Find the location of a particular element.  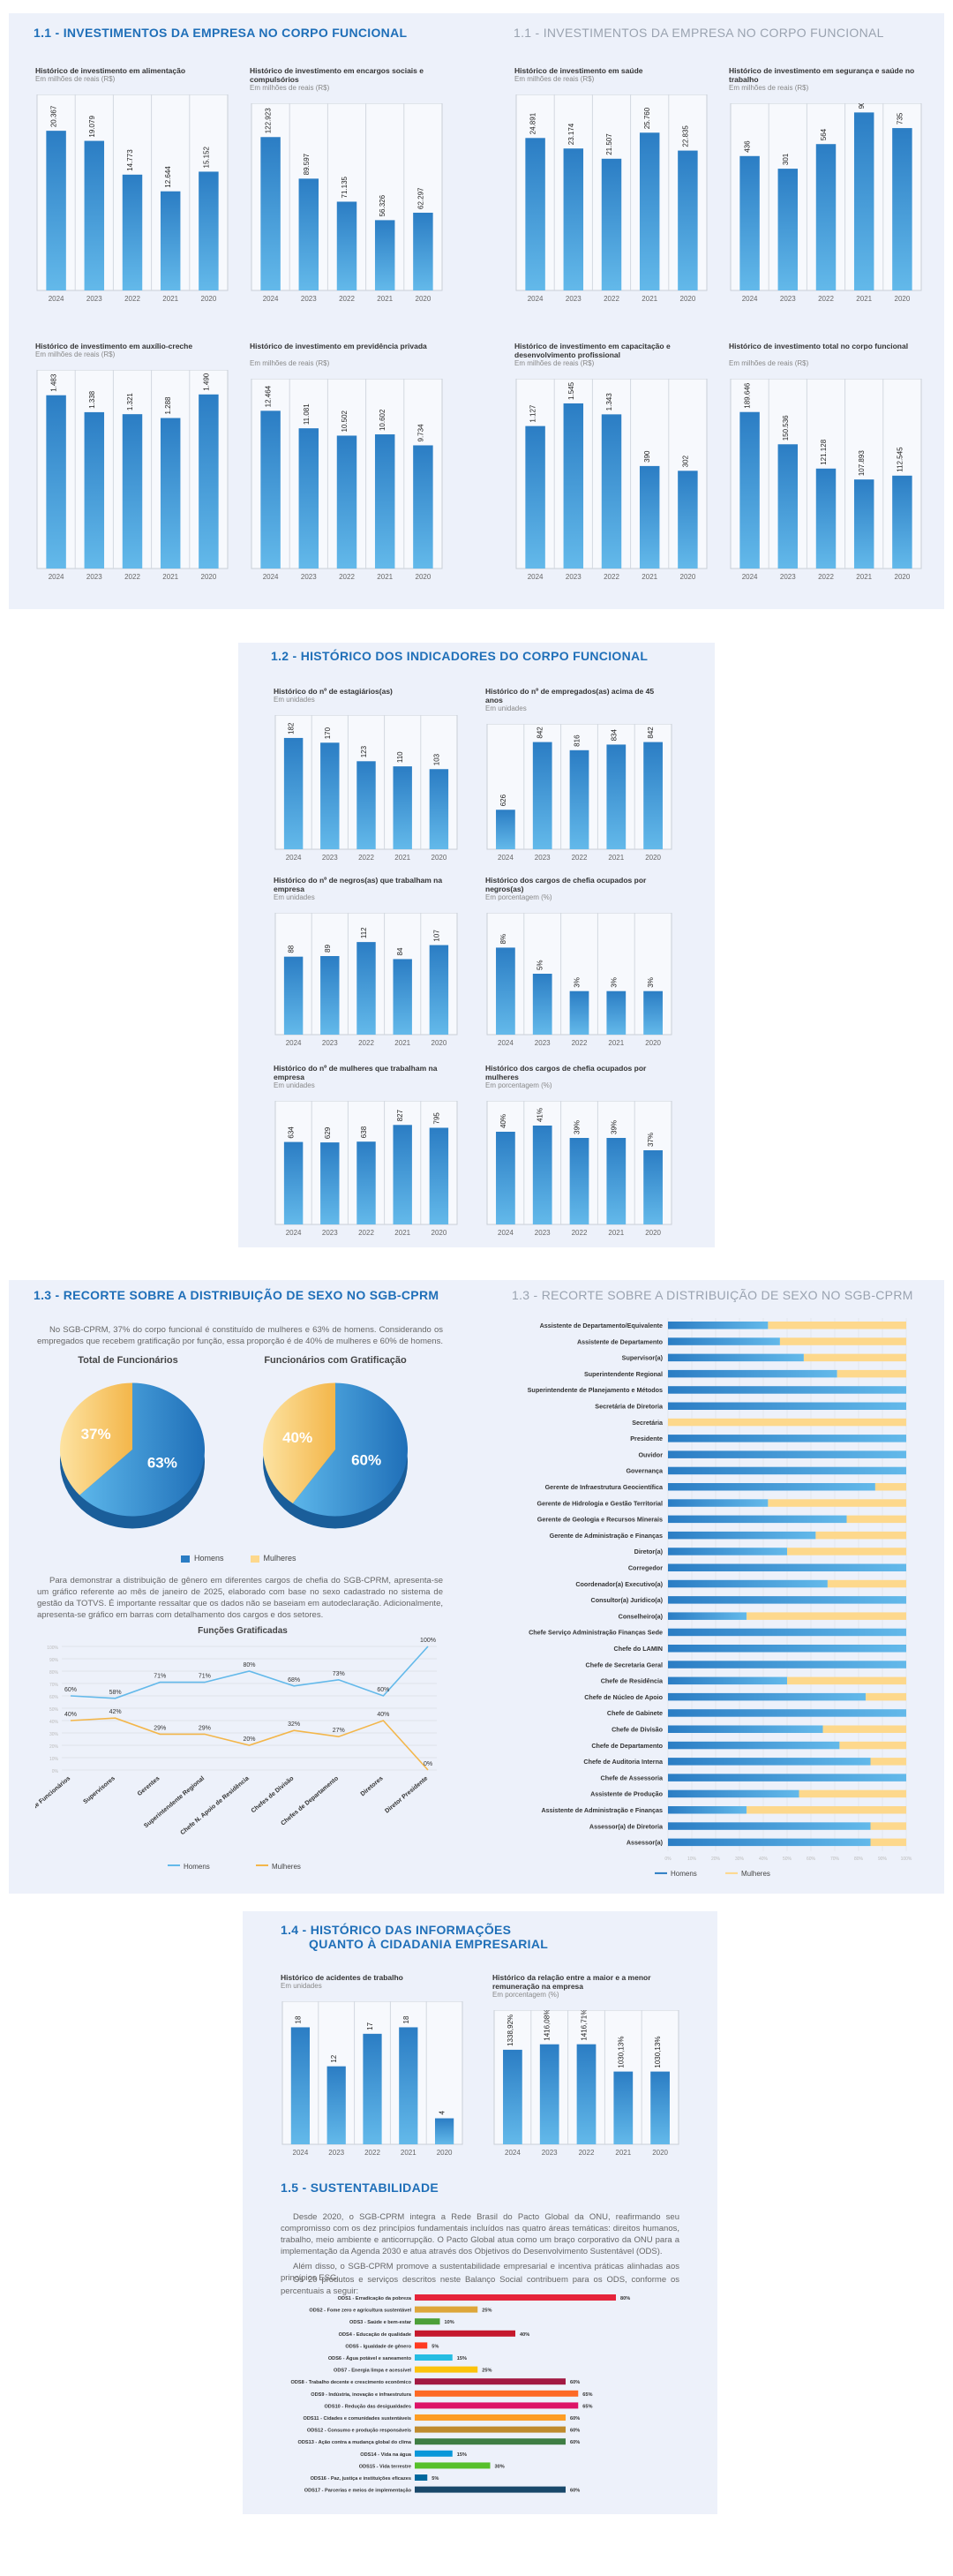

data-label: 107.893 is located at coordinates (862, 463).